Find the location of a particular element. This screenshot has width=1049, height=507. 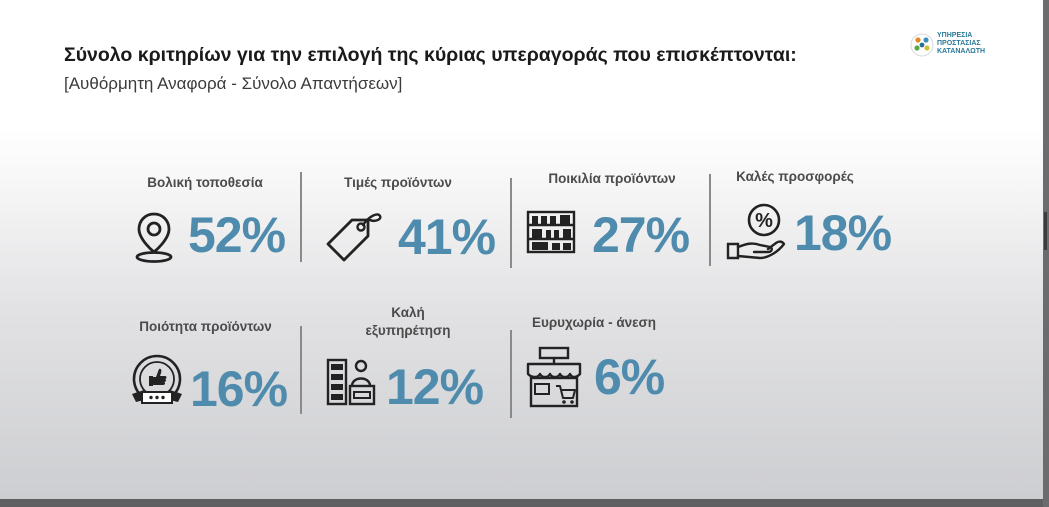

stat-product-variety: Ποικιλία προϊόντων 27% is located at coordinates (617, 216).